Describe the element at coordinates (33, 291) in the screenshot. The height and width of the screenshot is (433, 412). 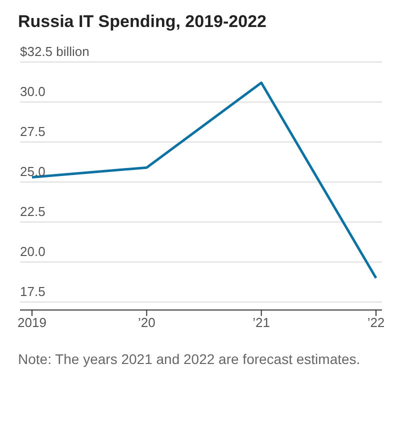
I see `y-tick-label: 17.5` at that location.